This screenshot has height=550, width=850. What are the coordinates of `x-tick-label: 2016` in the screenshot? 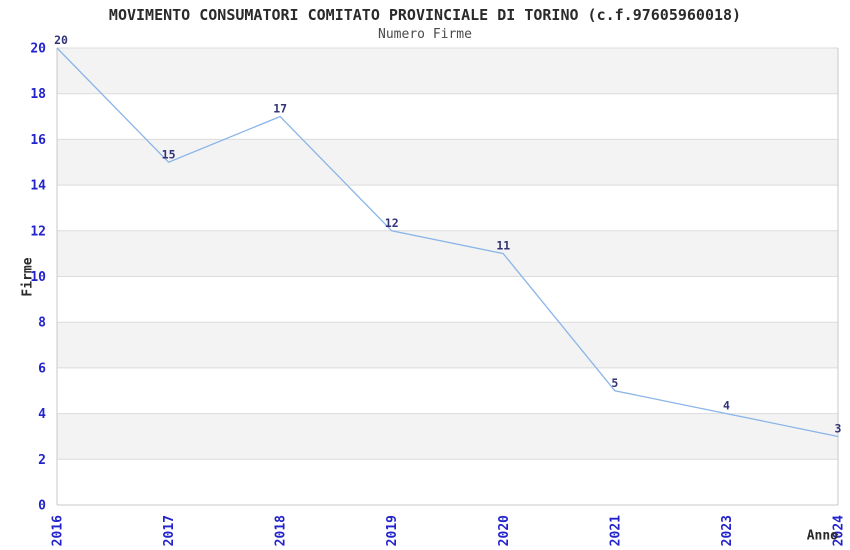 It's located at (58, 530).